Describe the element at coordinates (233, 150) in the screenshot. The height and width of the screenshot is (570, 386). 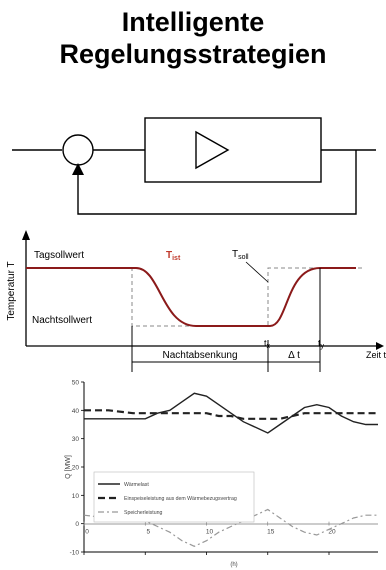
I see `controller-block` at that location.